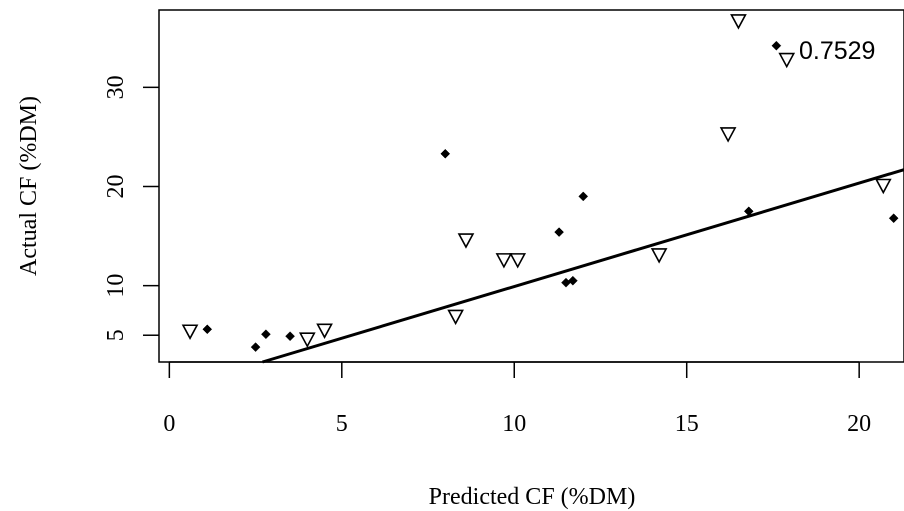  What do you see at coordinates (837, 51) in the screenshot?
I see `annotation-label: 0.7529` at bounding box center [837, 51].